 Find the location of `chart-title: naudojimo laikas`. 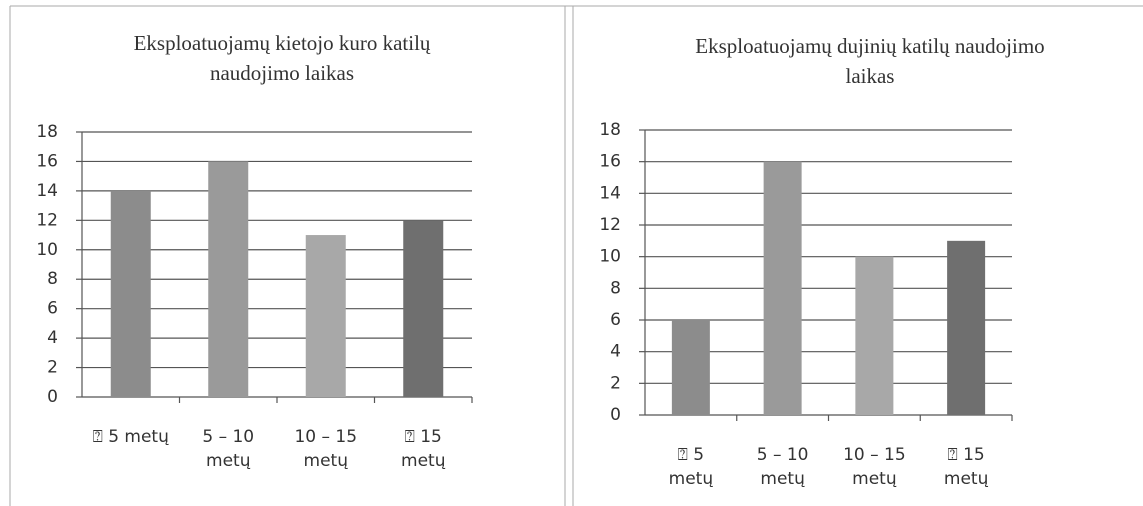

chart-title: naudojimo laikas is located at coordinates (282, 73).